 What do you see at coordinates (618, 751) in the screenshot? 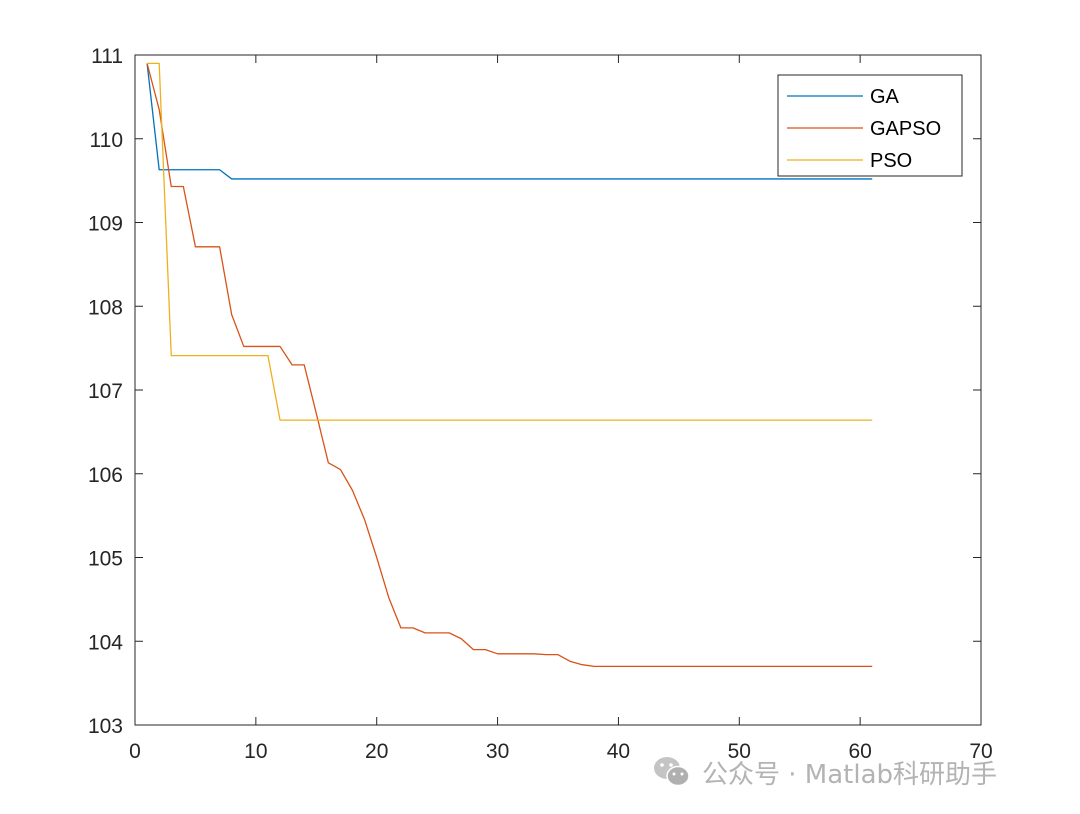
I see `x-tick-label: 40` at bounding box center [618, 751].